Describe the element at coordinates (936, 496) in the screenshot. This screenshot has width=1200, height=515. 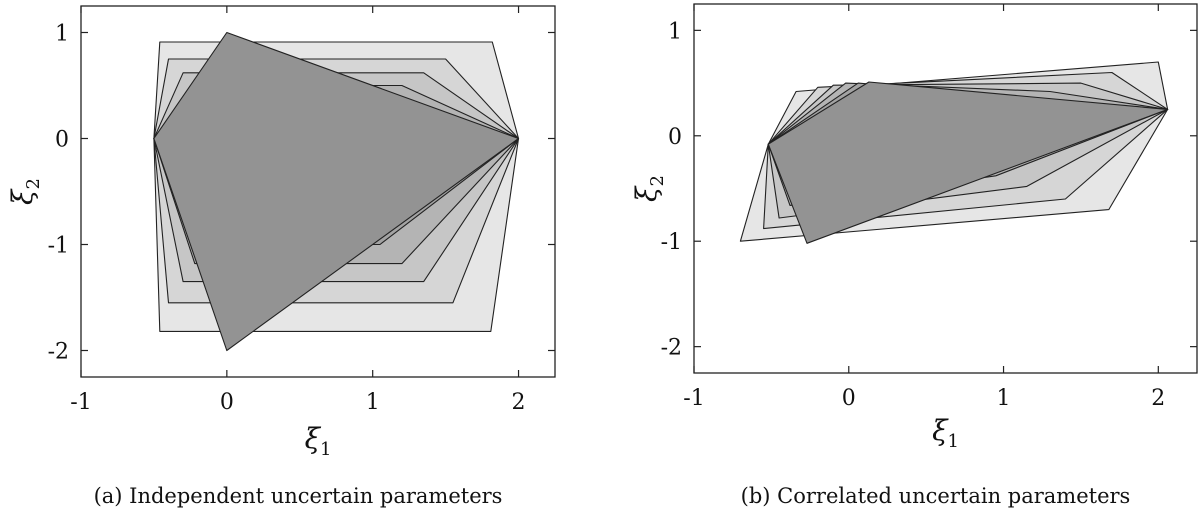
I see `panel-caption: (b) Correlated uncertain parameters` at that location.